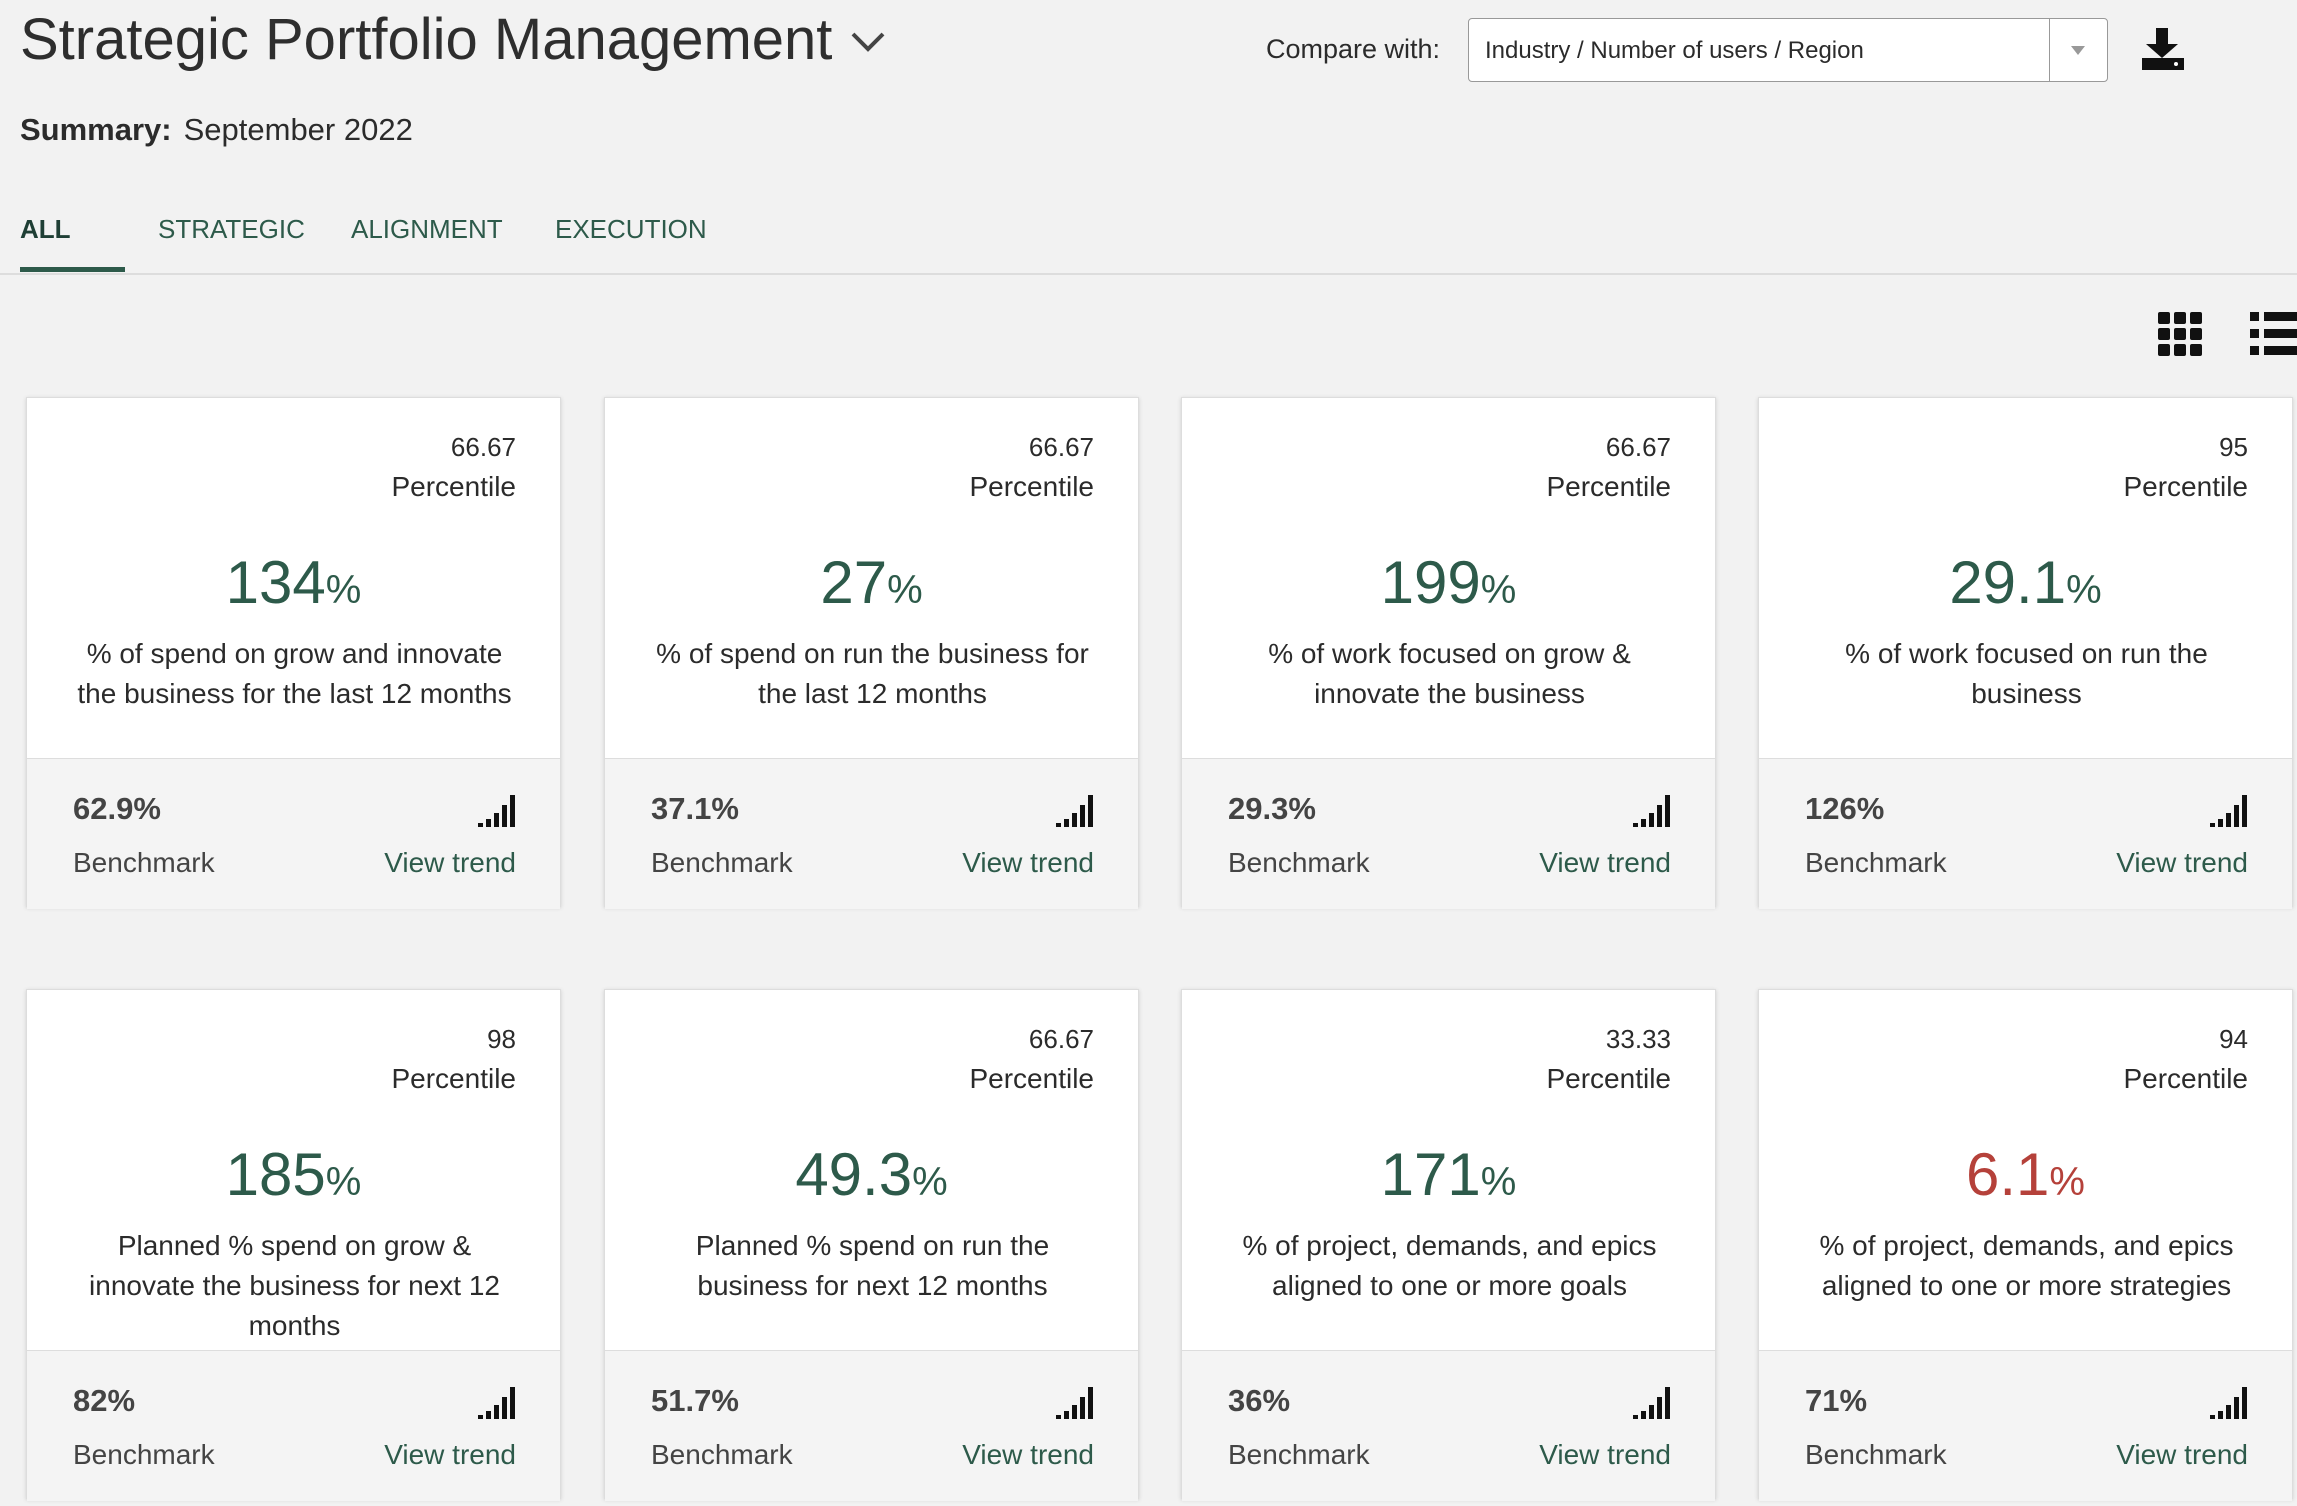  Describe the element at coordinates (1448, 833) in the screenshot. I see `card-footer: 29.3% Benchmark View trend` at that location.